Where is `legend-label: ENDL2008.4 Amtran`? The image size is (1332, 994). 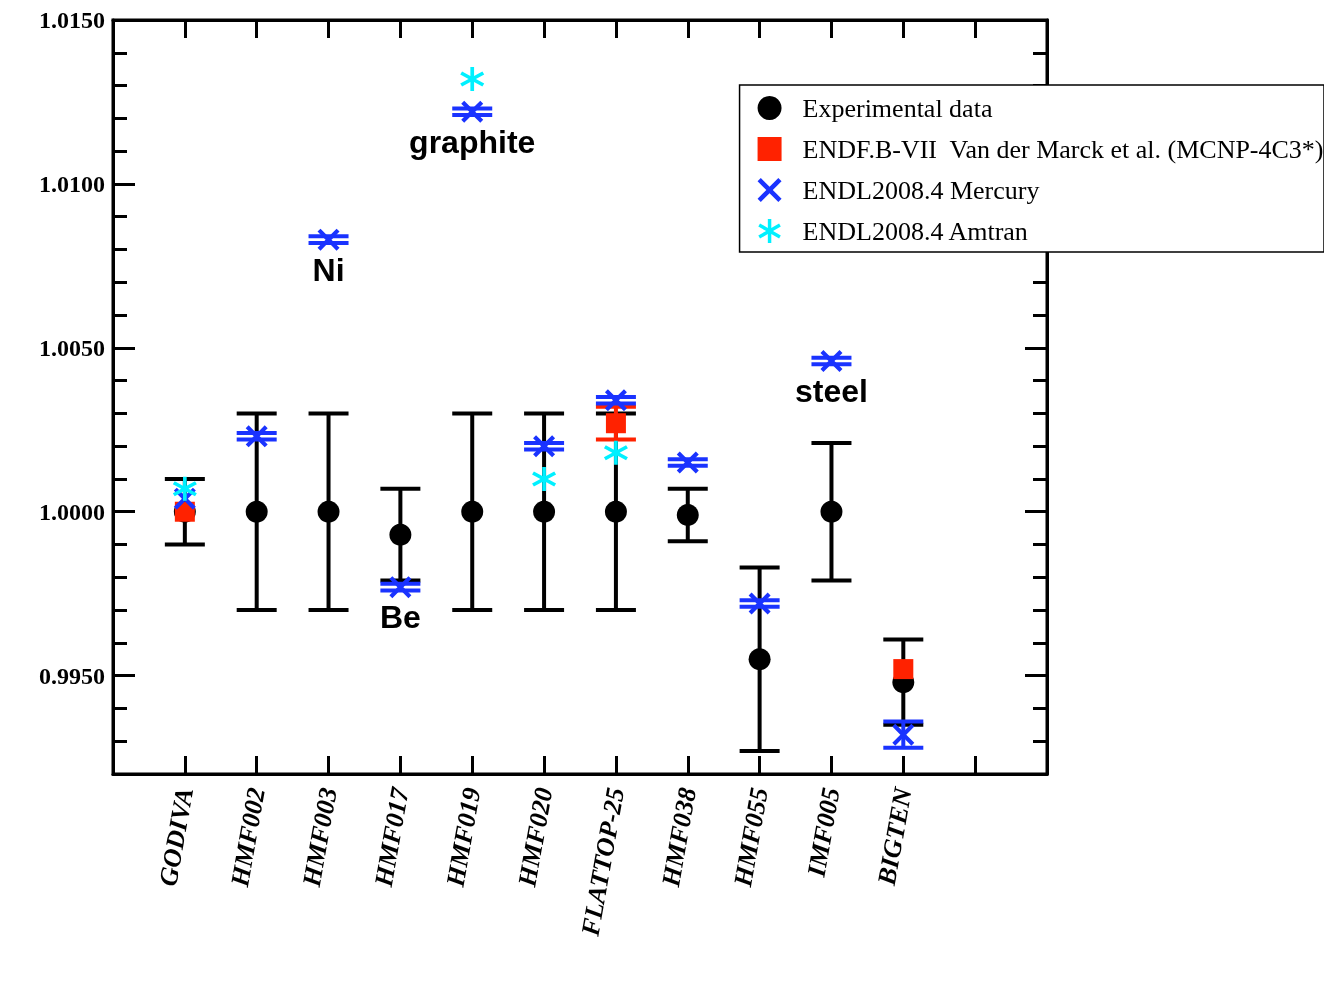 legend-label: ENDL2008.4 Amtran is located at coordinates (915, 231).